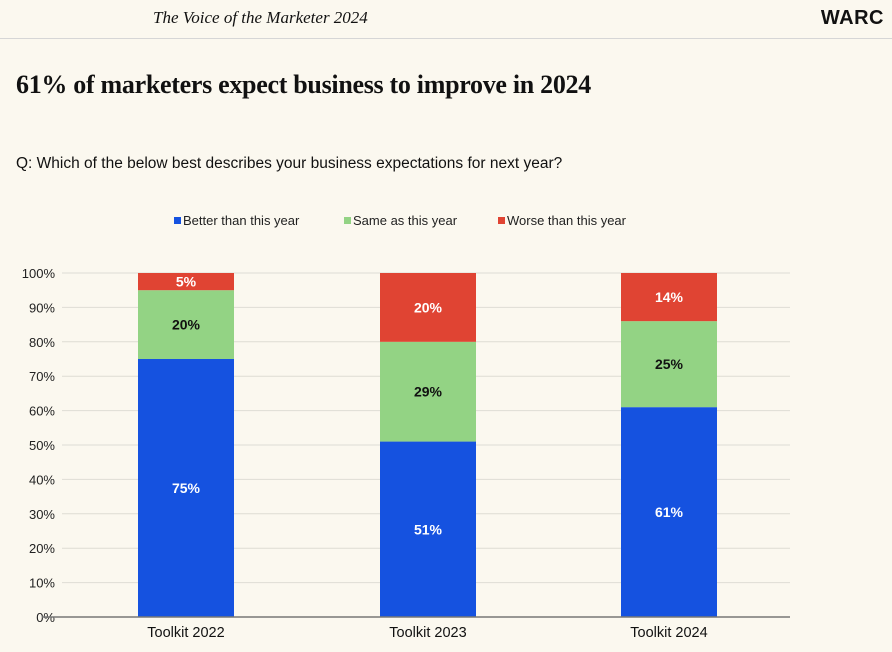  What do you see at coordinates (42, 342) in the screenshot?
I see `y-tick-label: 80%` at bounding box center [42, 342].